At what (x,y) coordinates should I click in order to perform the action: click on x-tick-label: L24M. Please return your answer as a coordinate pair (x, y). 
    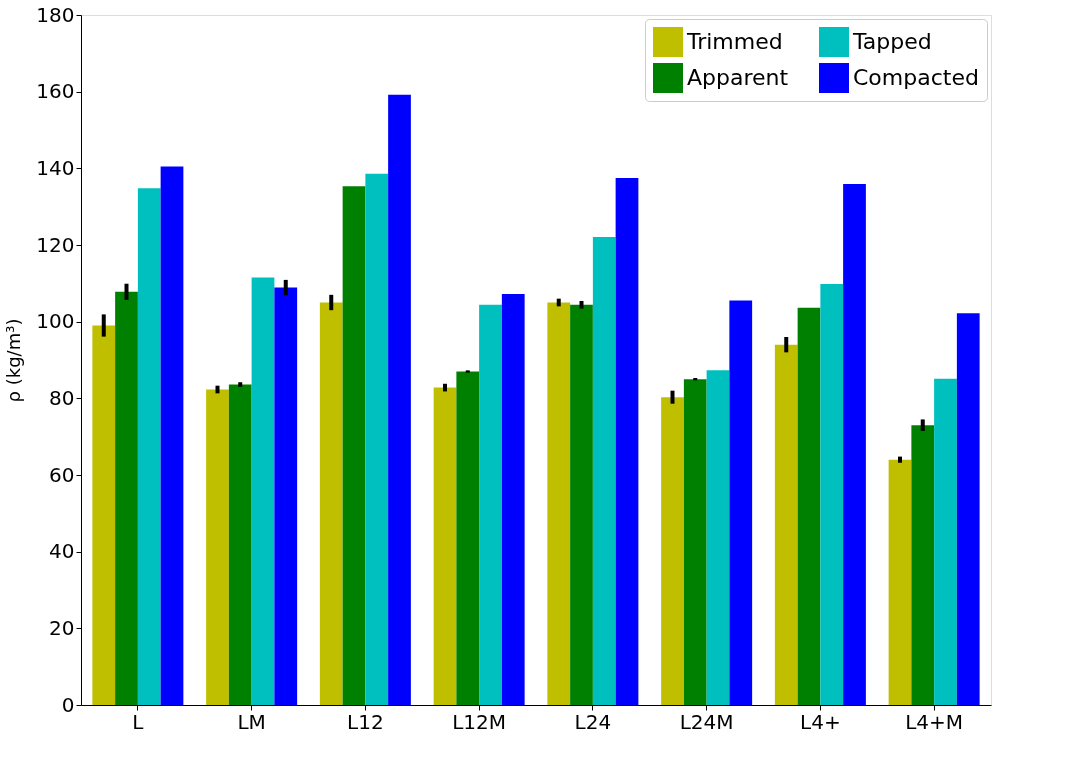
    Looking at the image, I should click on (706, 721).